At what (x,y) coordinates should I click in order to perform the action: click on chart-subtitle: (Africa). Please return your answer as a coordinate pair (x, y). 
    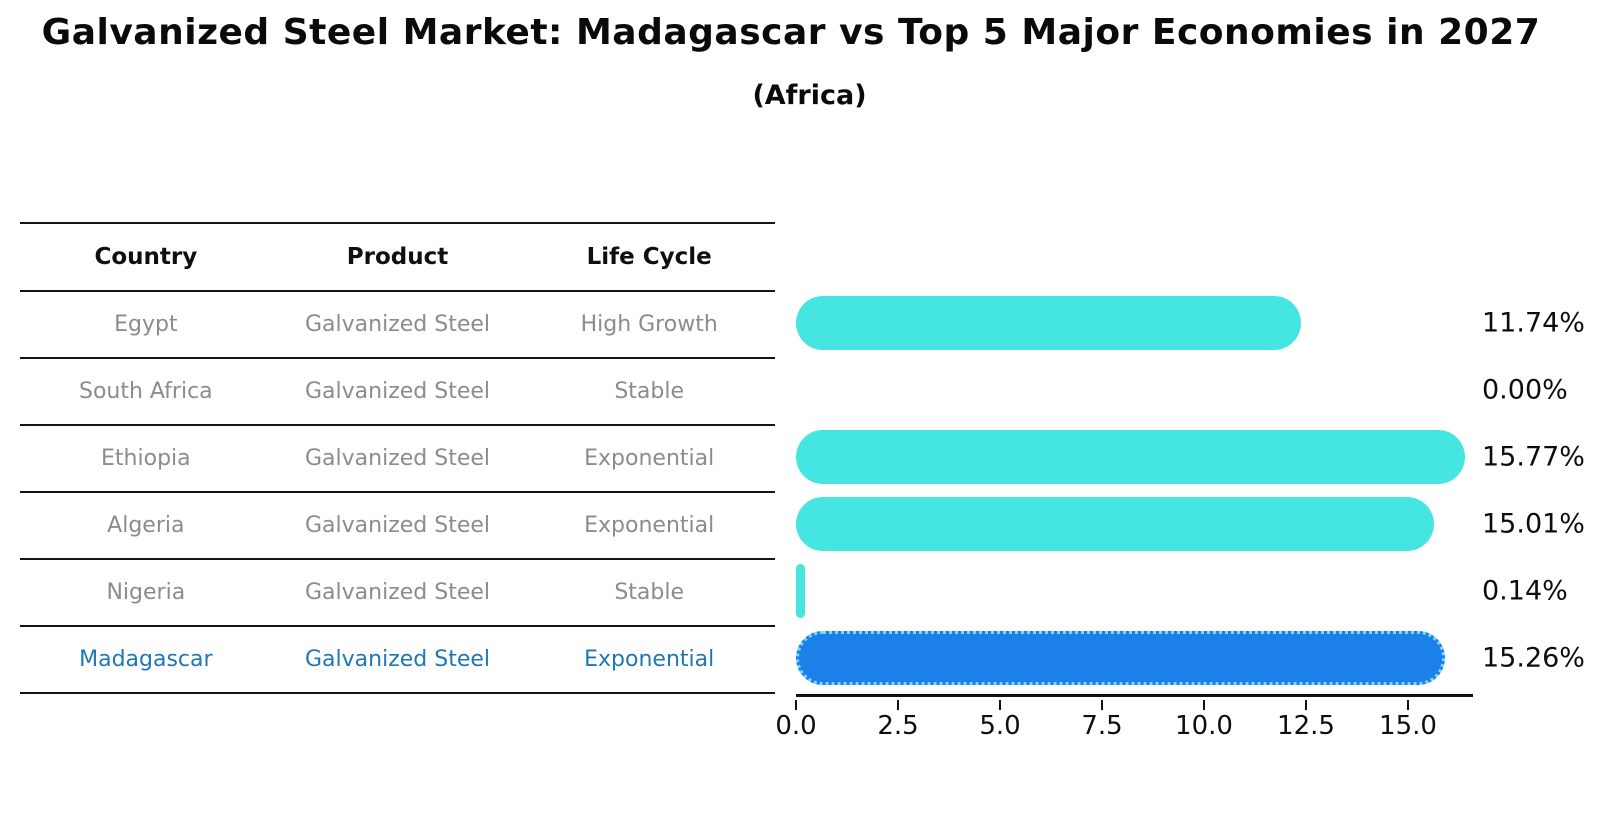
    Looking at the image, I should click on (809, 95).